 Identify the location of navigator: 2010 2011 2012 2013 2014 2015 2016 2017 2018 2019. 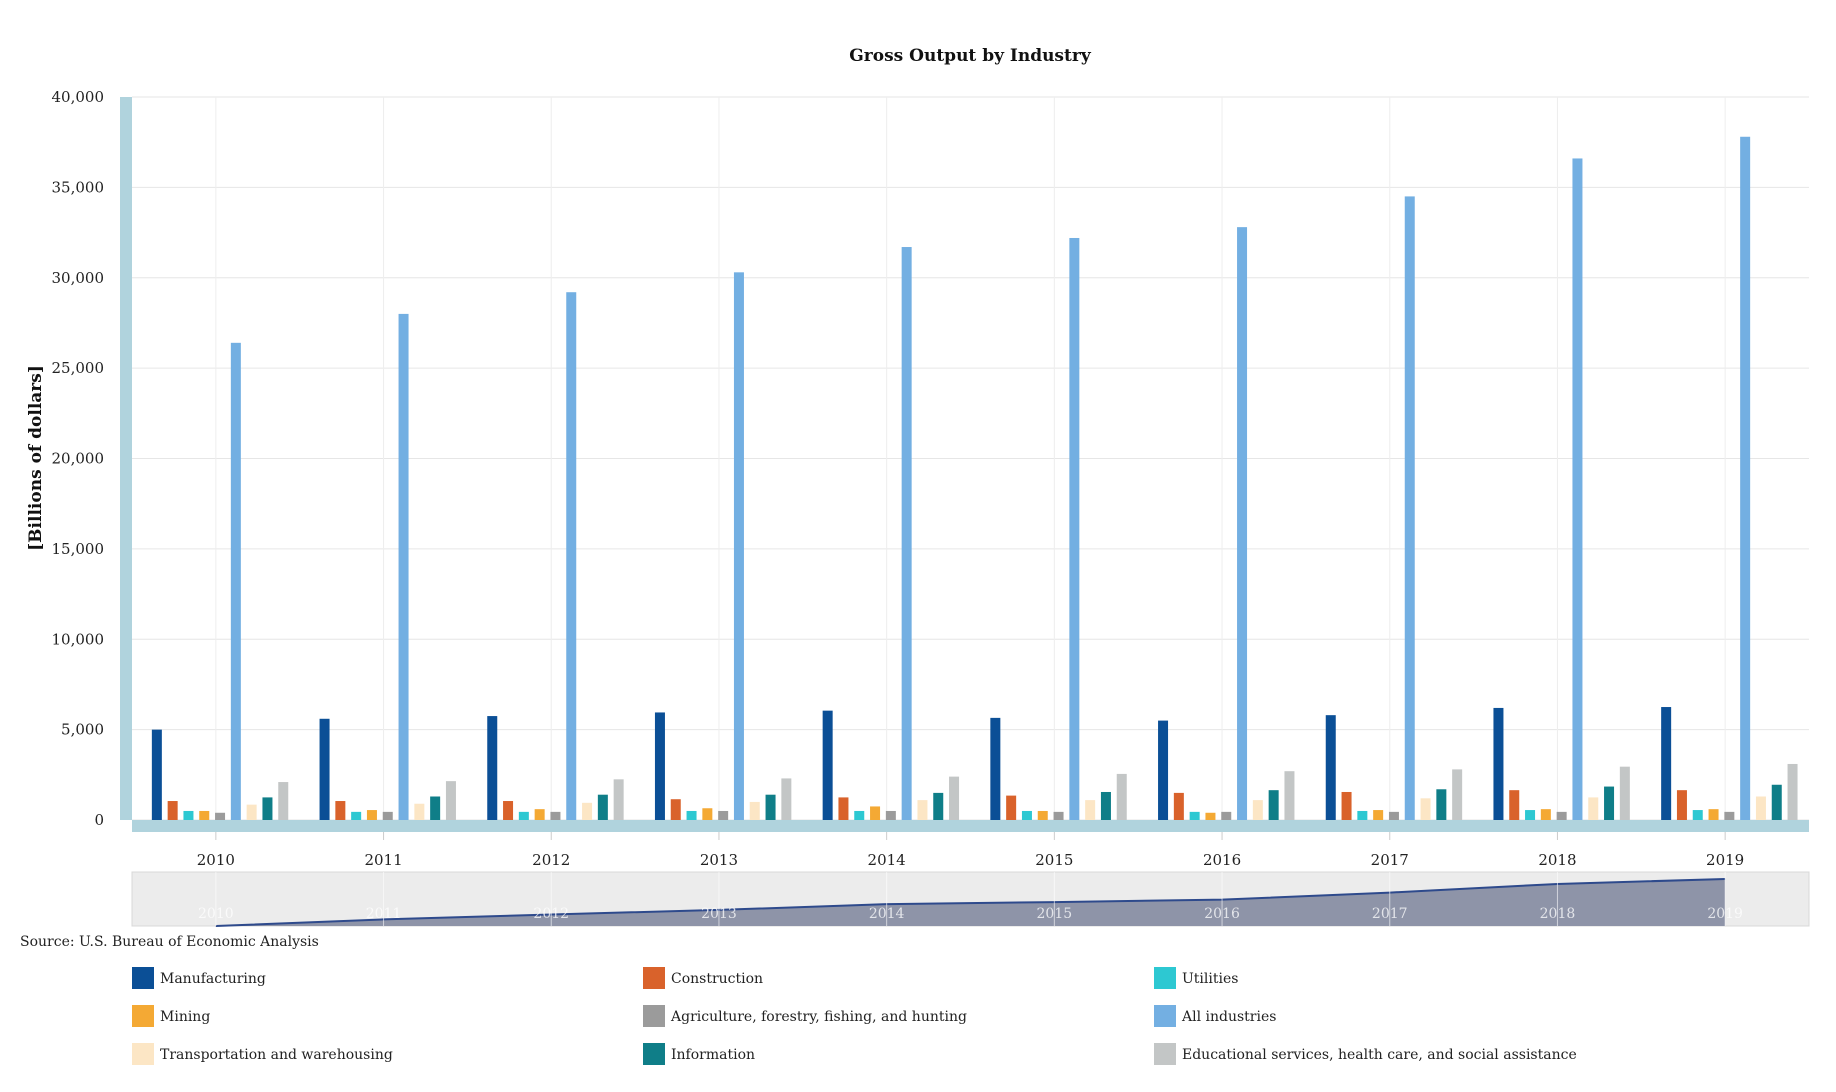
(970, 899).